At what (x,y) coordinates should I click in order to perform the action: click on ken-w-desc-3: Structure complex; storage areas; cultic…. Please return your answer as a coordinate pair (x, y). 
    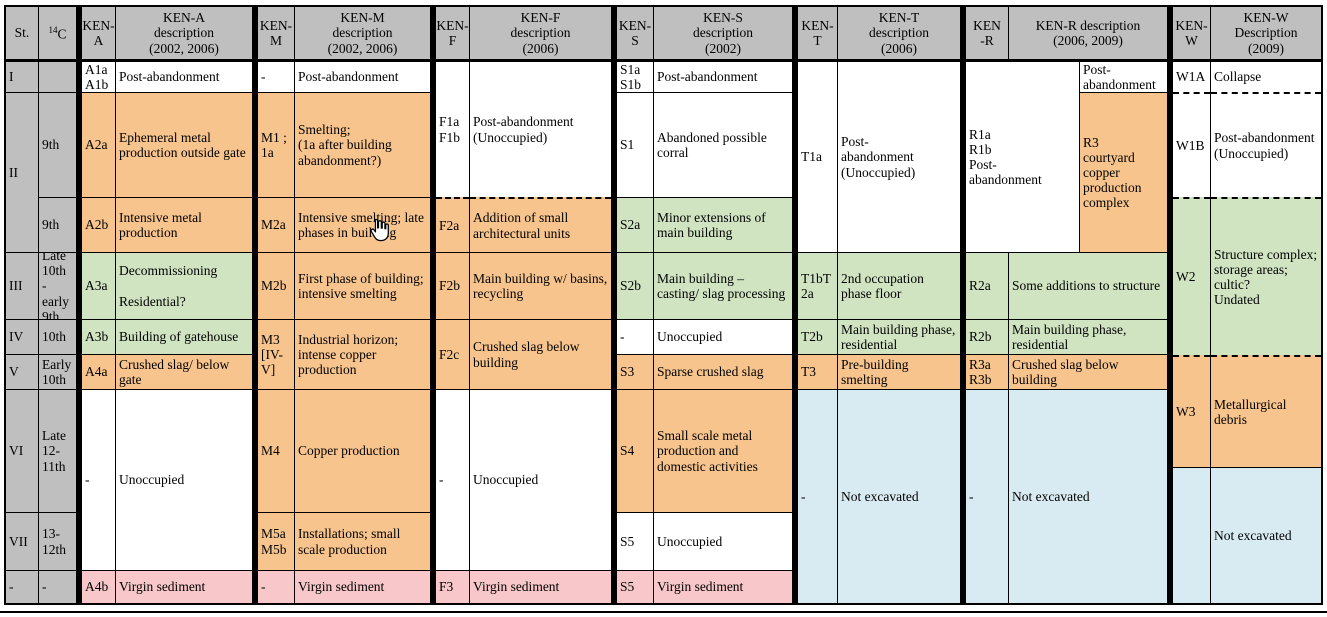
    Looking at the image, I should click on (1266, 276).